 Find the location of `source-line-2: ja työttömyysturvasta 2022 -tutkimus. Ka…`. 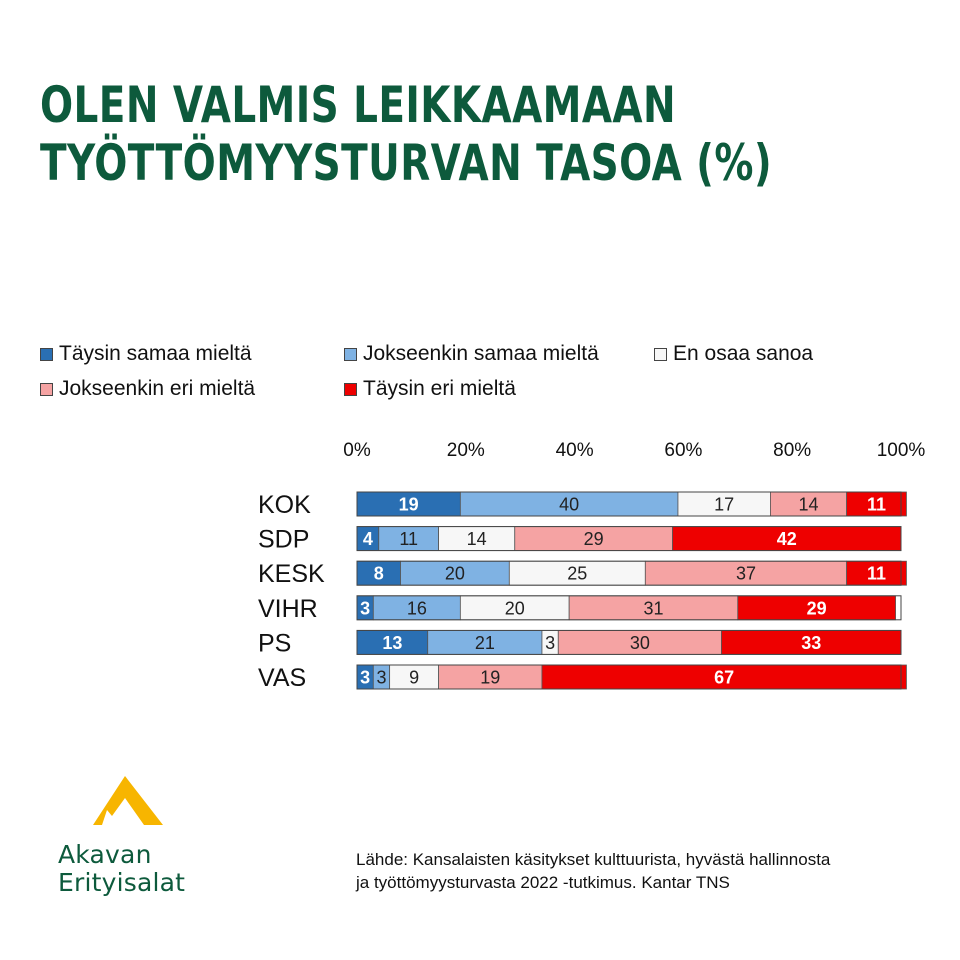

source-line-2: ja työttömyysturvasta 2022 -tutkimus. Ka… is located at coordinates (543, 882).